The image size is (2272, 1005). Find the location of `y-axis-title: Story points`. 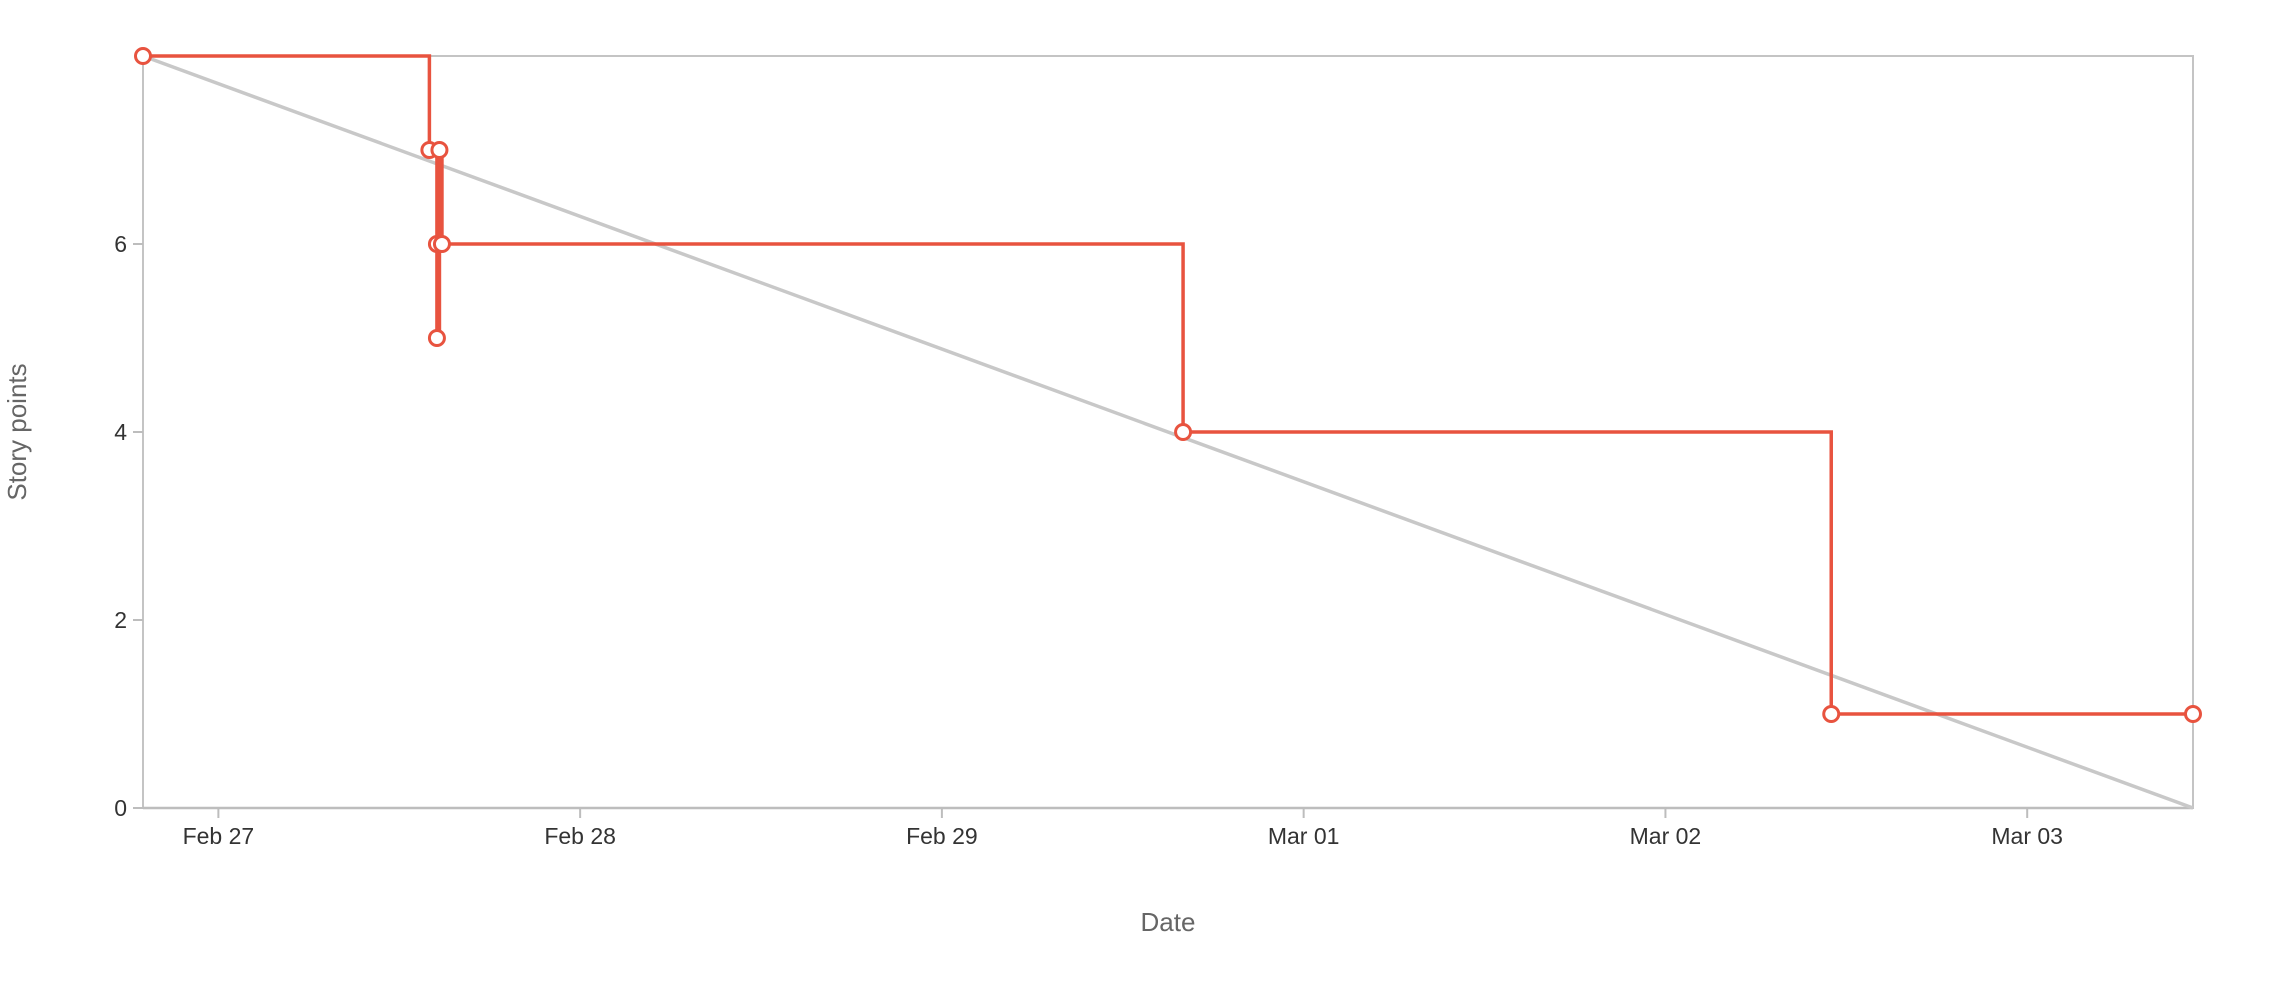

y-axis-title: Story points is located at coordinates (17, 431).